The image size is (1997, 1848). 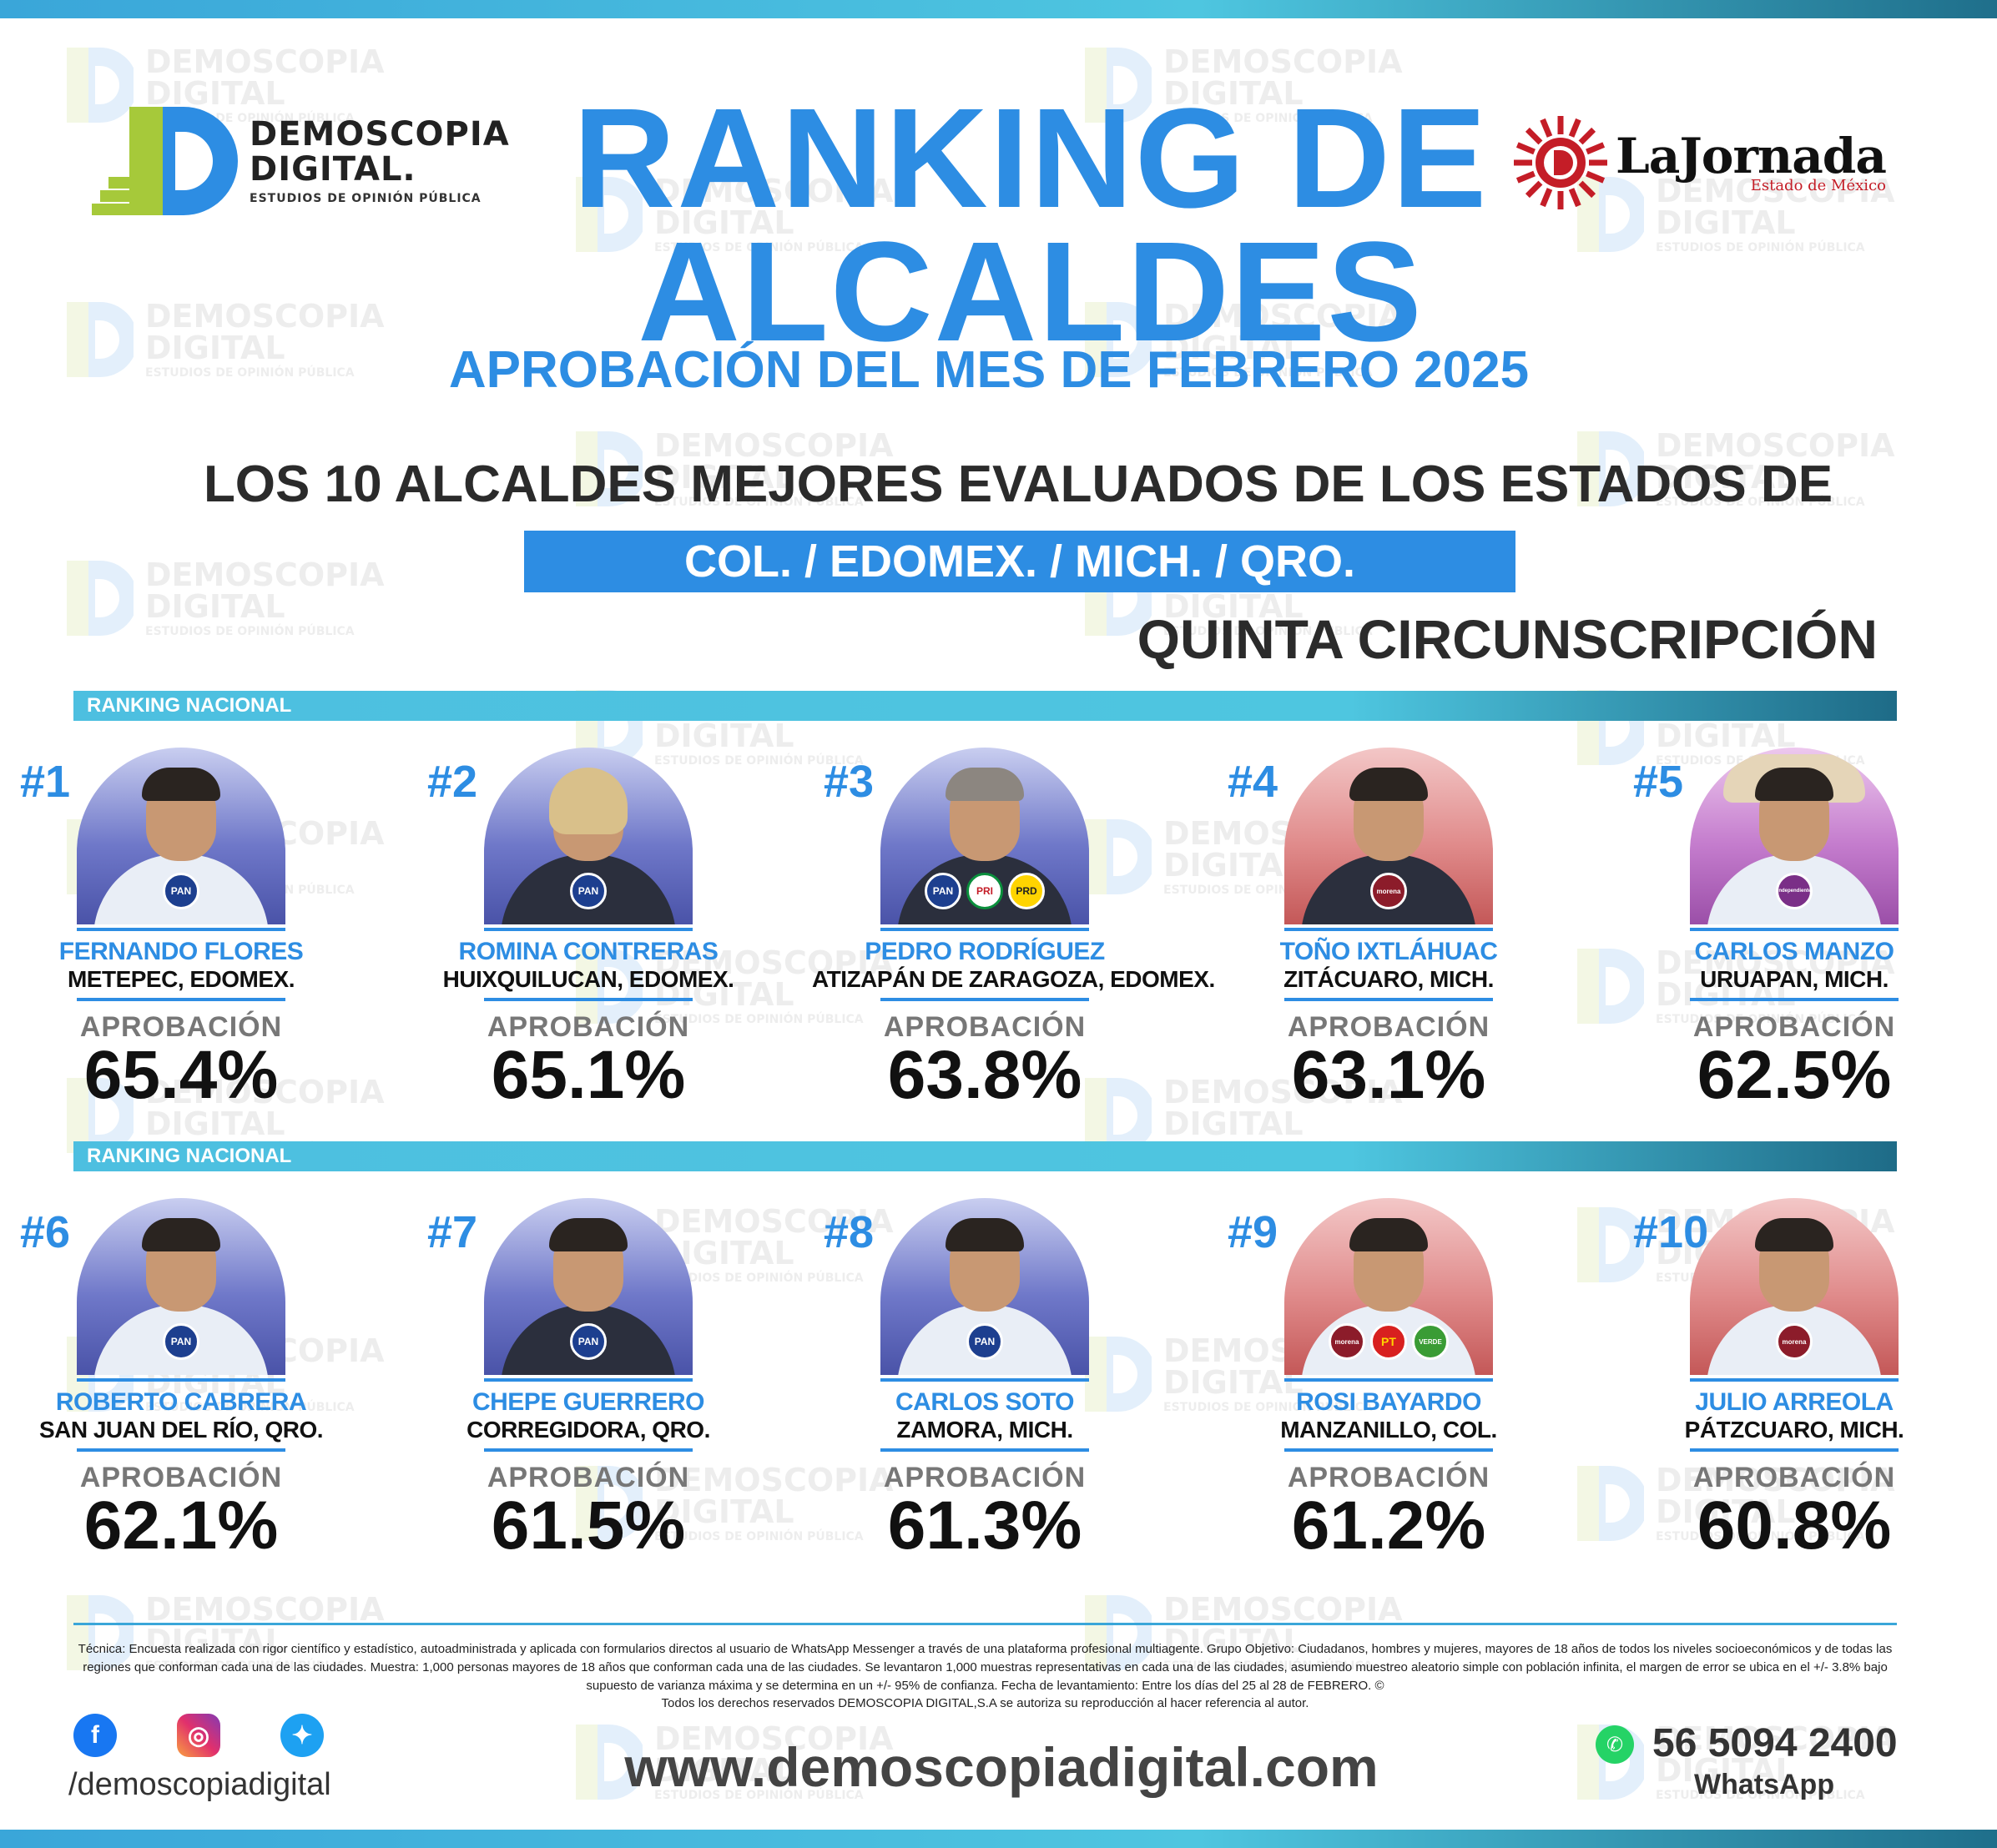 What do you see at coordinates (1026, 891) in the screenshot?
I see `party-label: PRD` at bounding box center [1026, 891].